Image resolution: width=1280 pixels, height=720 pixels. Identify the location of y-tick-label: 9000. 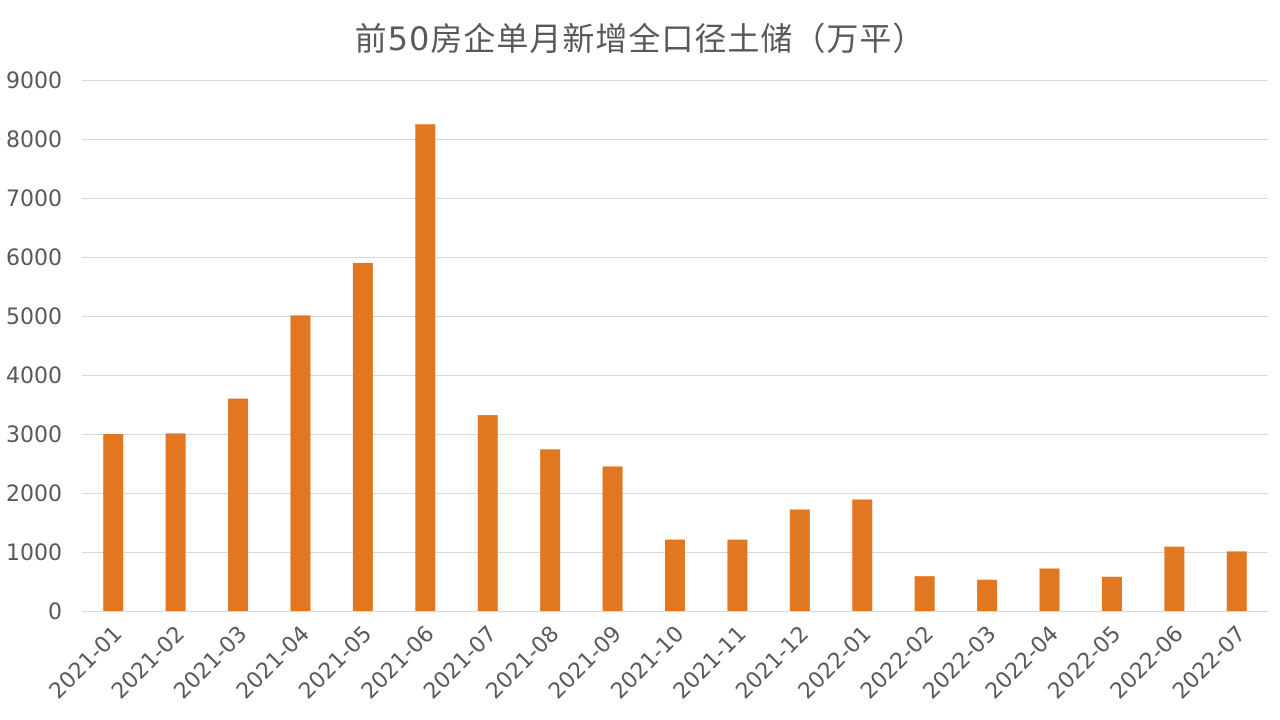
(34, 81).